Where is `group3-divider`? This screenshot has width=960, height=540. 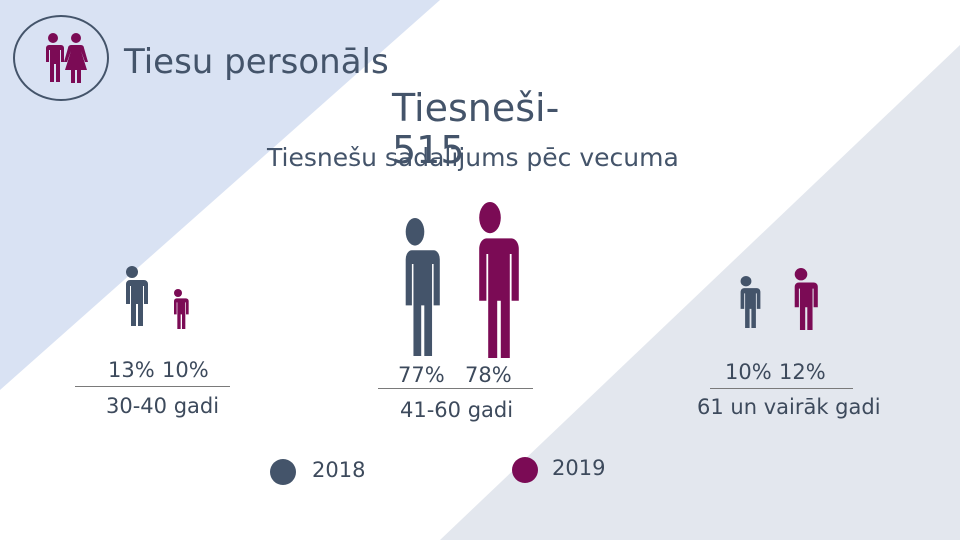
group3-divider is located at coordinates (781, 388).